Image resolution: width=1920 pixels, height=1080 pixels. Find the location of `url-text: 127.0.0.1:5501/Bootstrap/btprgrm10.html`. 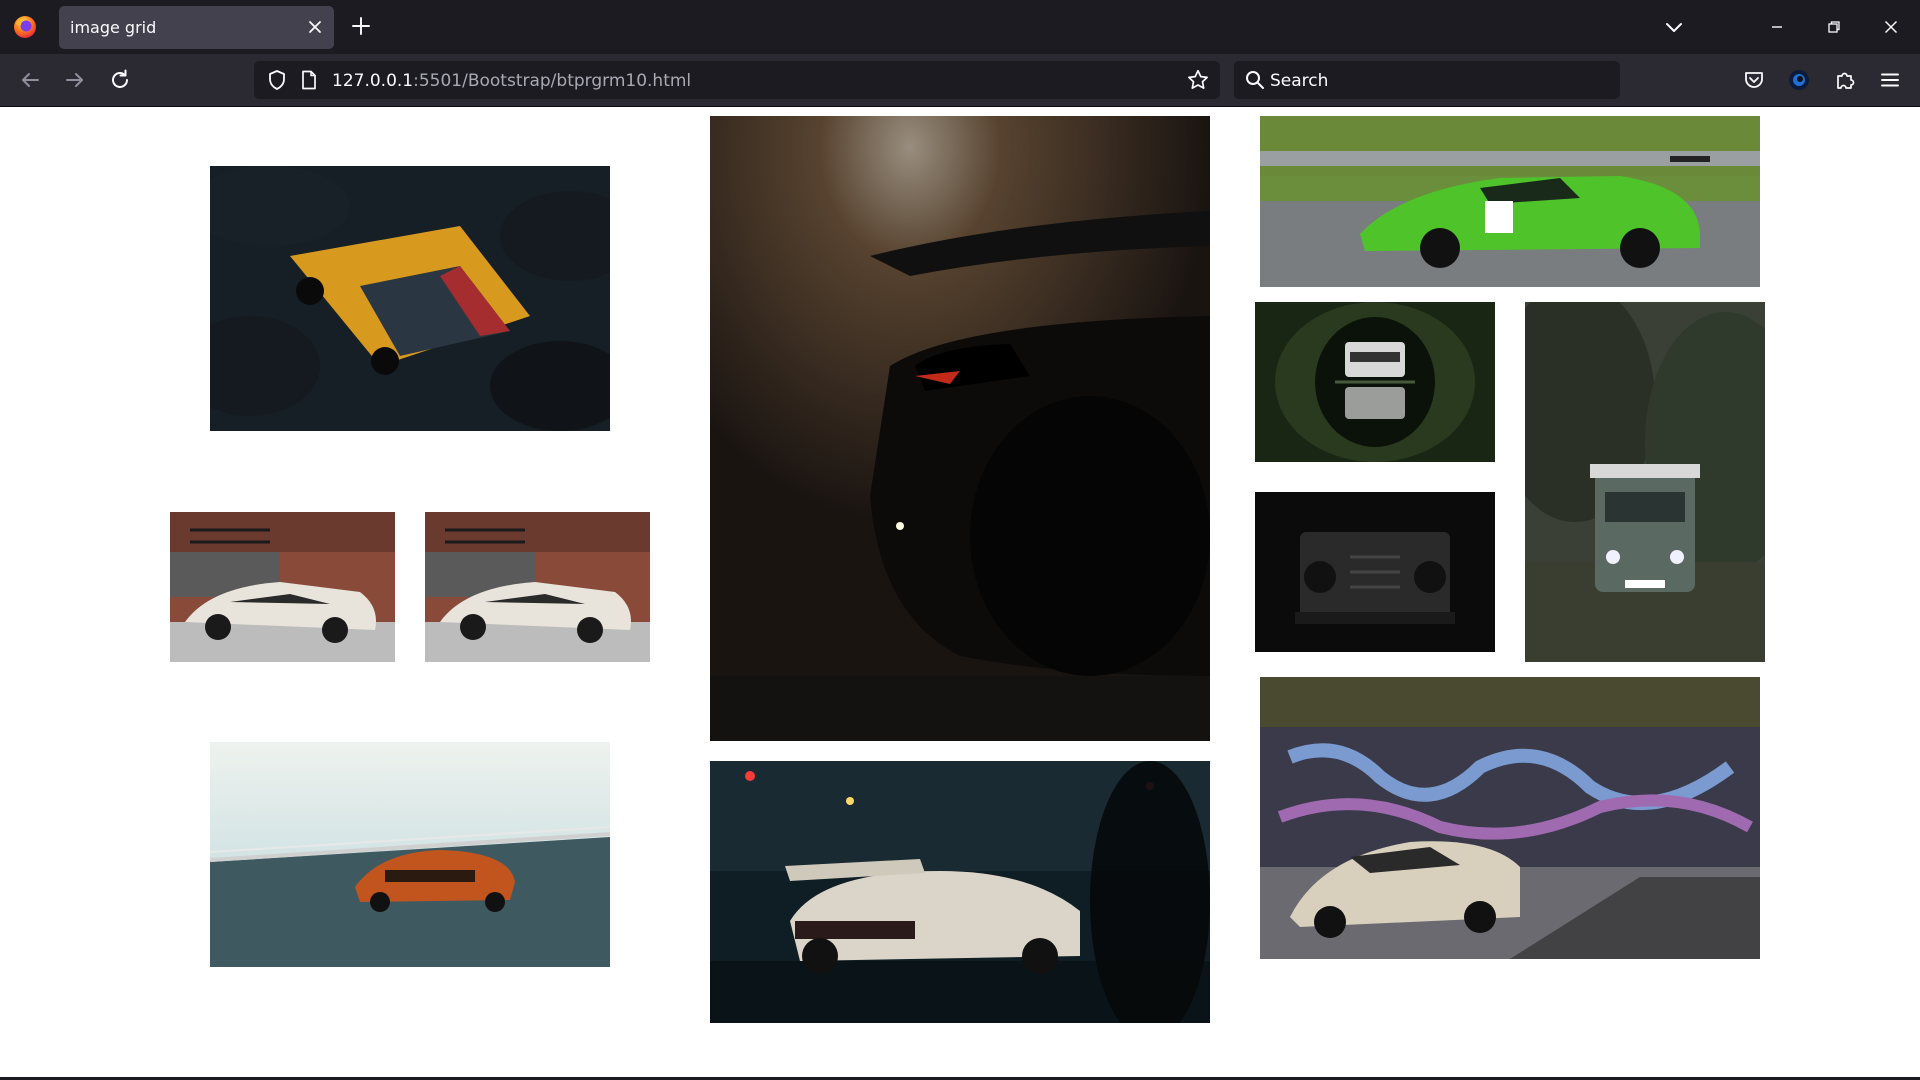

url-text: 127.0.0.1:5501/Bootstrap/btprgrm10.html is located at coordinates (511, 81).